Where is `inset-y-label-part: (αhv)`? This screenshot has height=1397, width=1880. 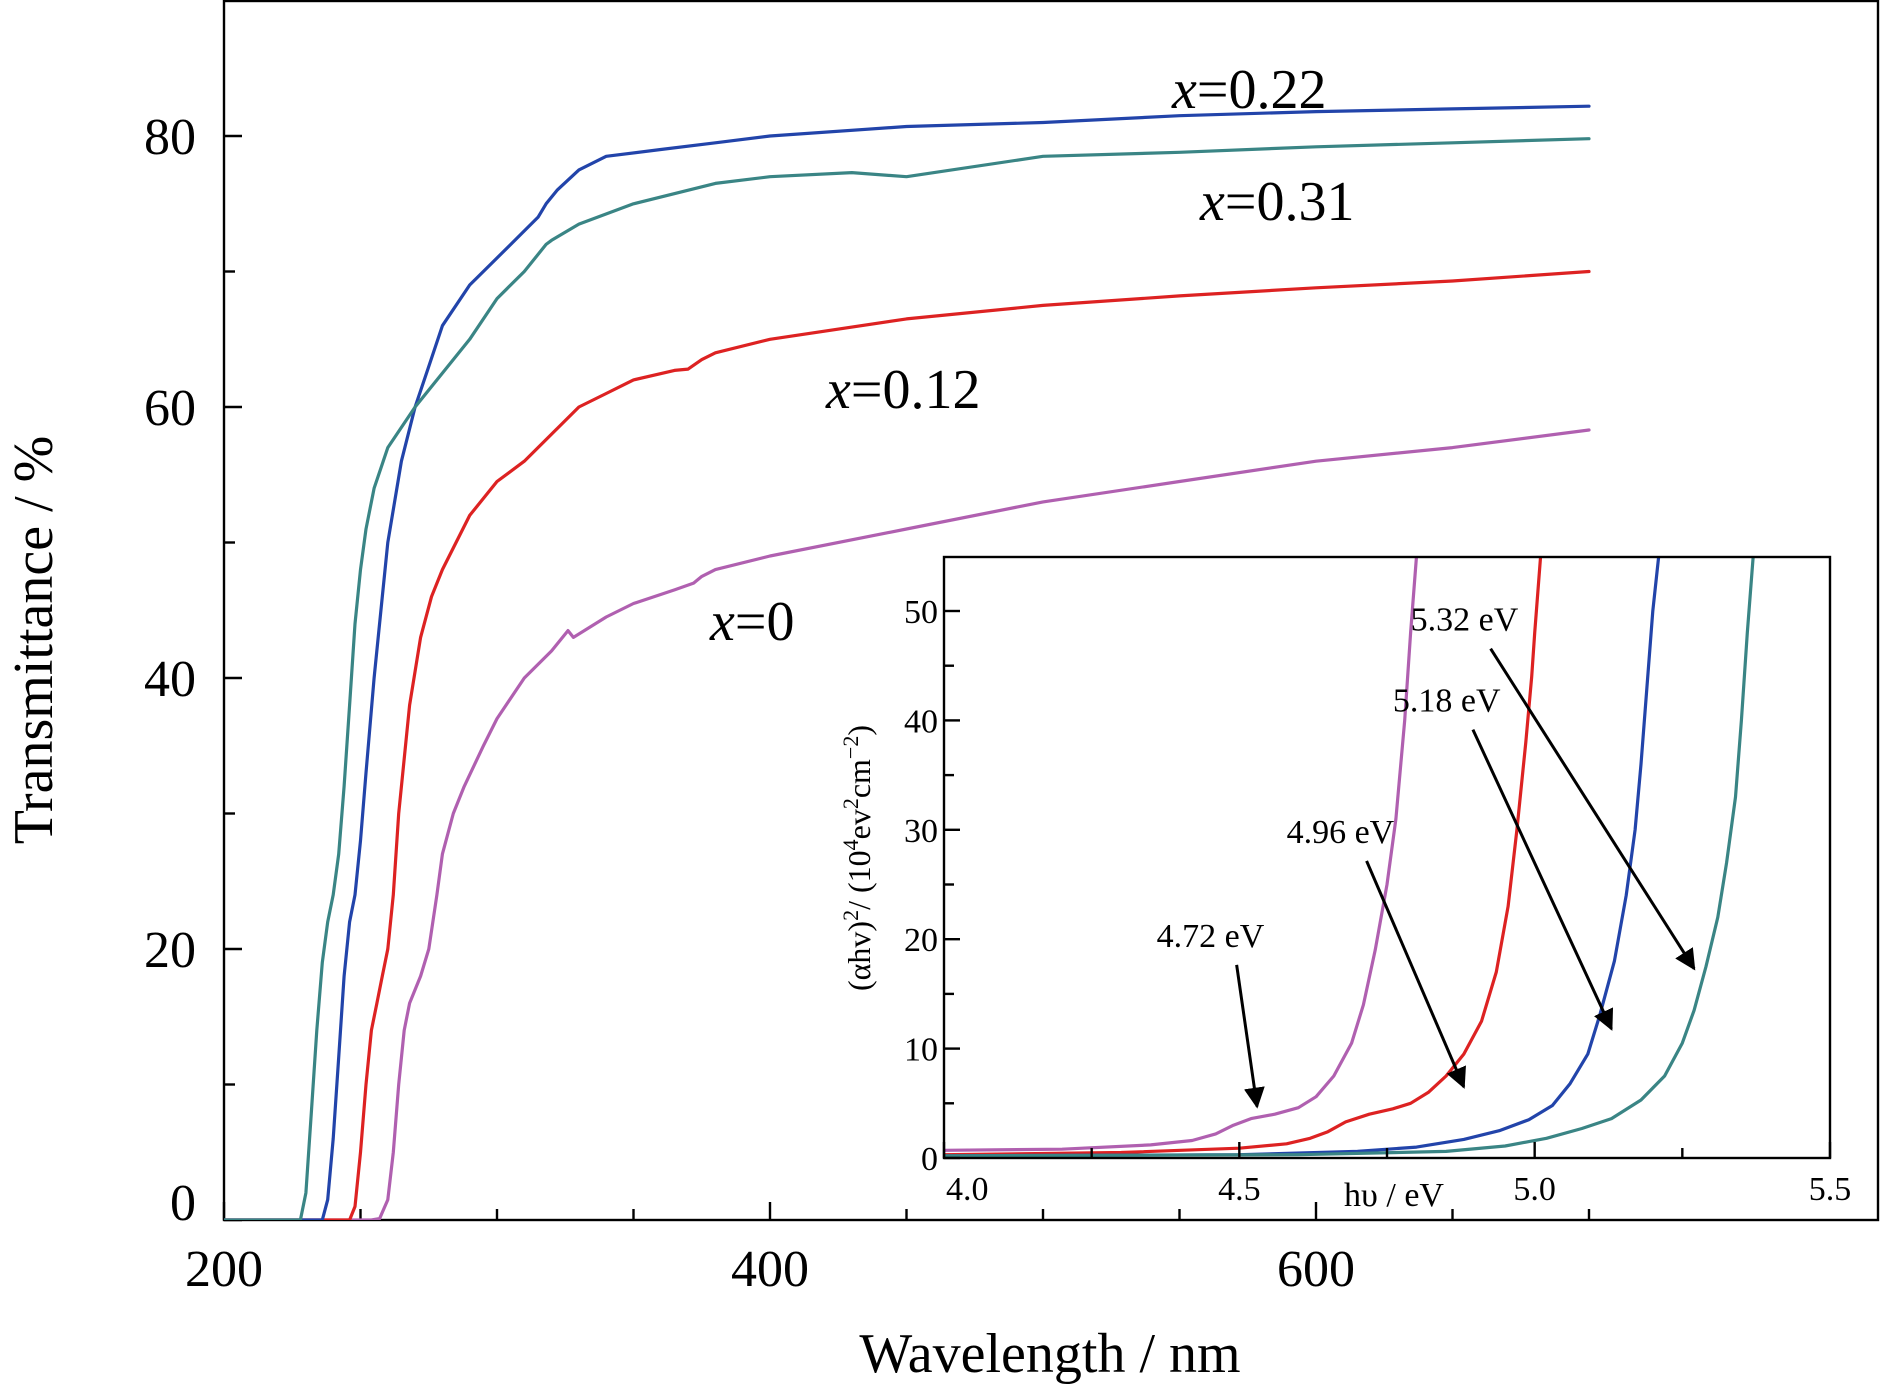
inset-y-label-part: (αhv) is located at coordinates (859, 956).